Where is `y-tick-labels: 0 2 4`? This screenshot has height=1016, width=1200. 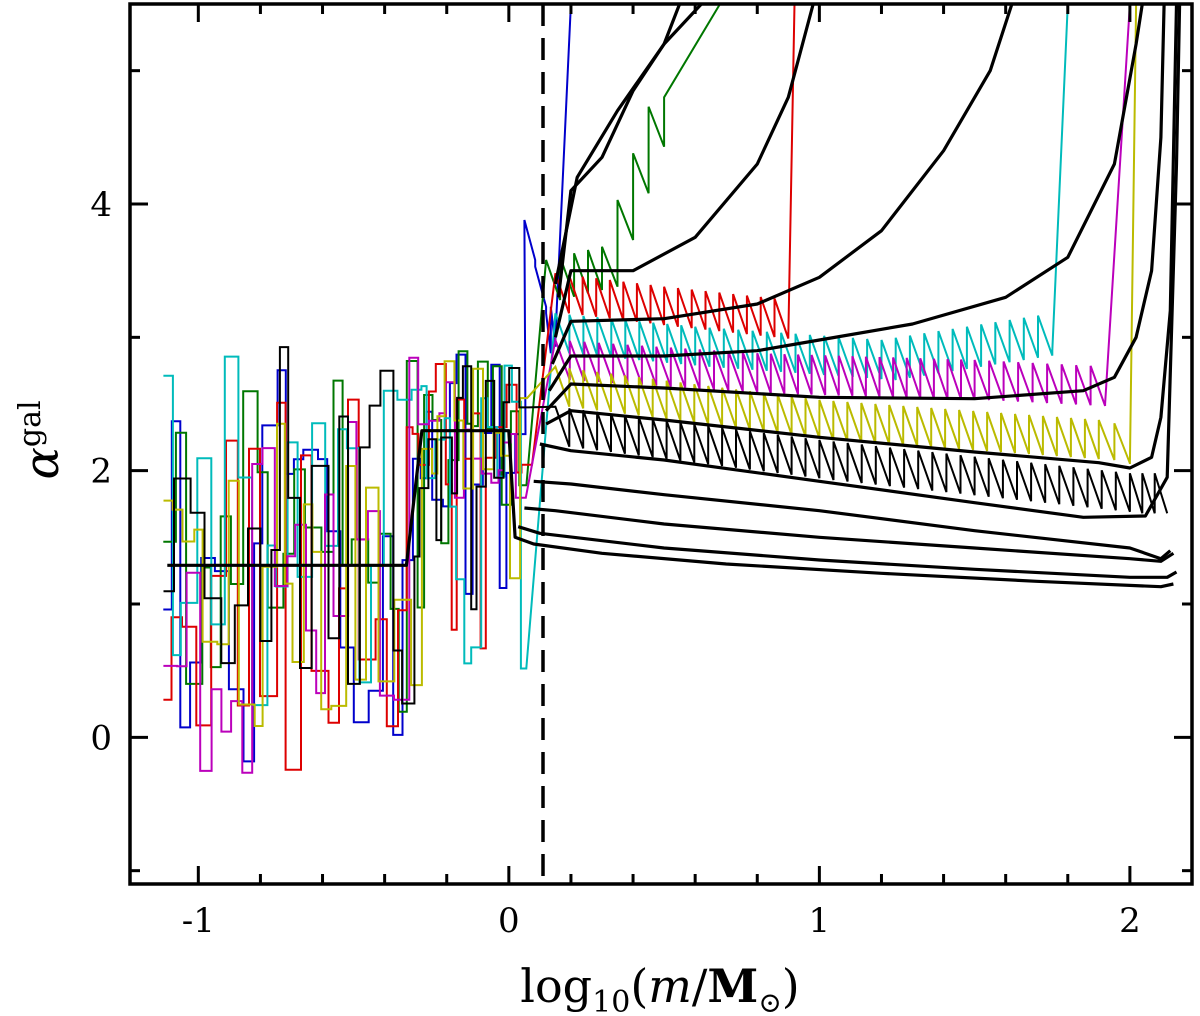
y-tick-labels: 0 2 4 is located at coordinates (101, 471).